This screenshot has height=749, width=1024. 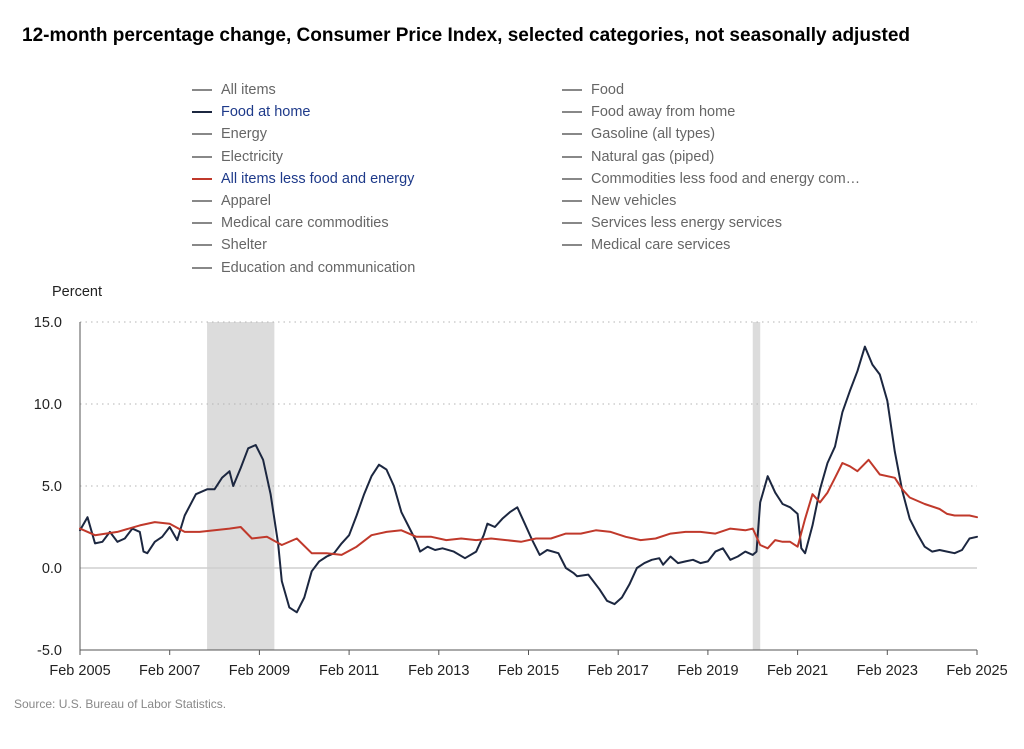 What do you see at coordinates (259, 671) in the screenshot?
I see `x-tick-label: Feb 2009` at bounding box center [259, 671].